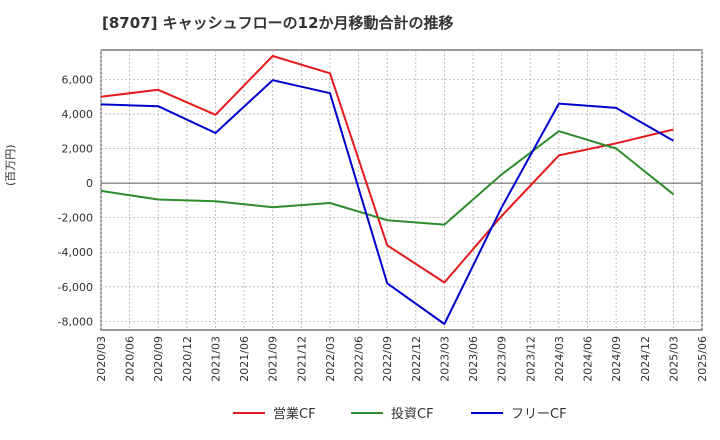  What do you see at coordinates (278, 23) in the screenshot?
I see `chart-title: [8707] キャッシュフローの12か月移動合計の推移` at bounding box center [278, 23].